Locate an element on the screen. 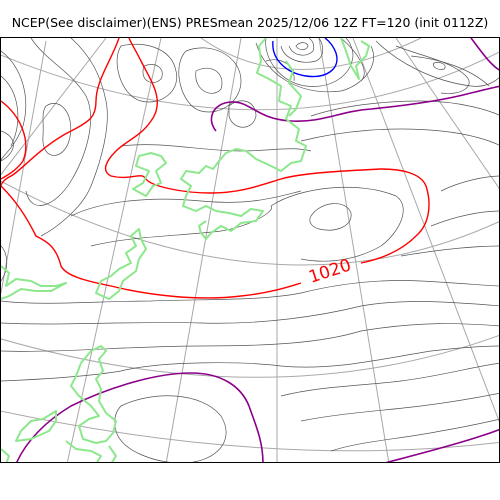 This screenshot has height=500, width=500. low-pressure-system is located at coordinates (315, 62).